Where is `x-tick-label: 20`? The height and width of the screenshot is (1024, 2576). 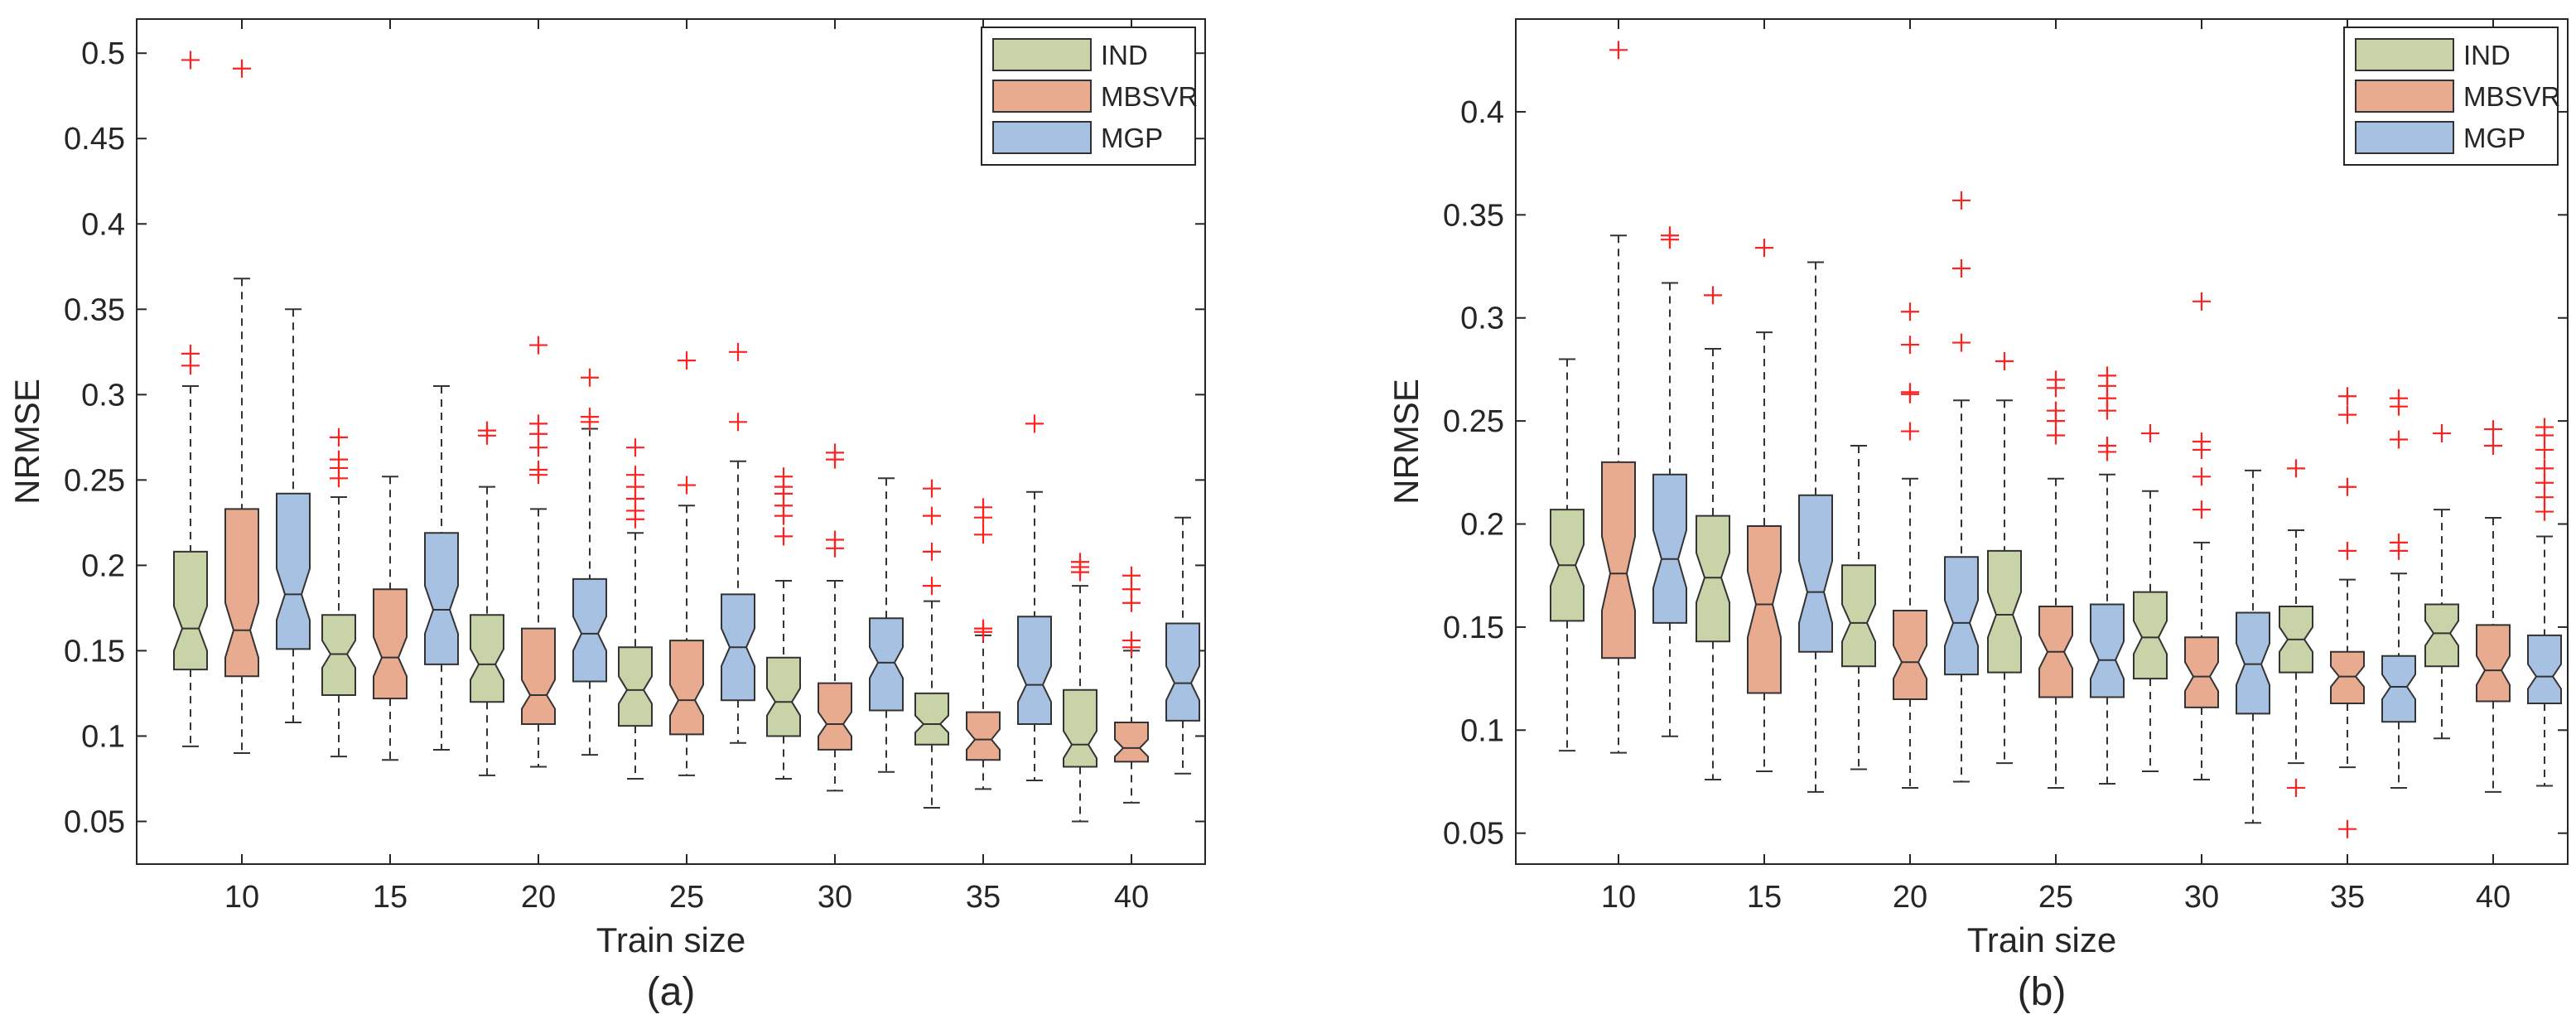
x-tick-label: 20 is located at coordinates (1910, 897).